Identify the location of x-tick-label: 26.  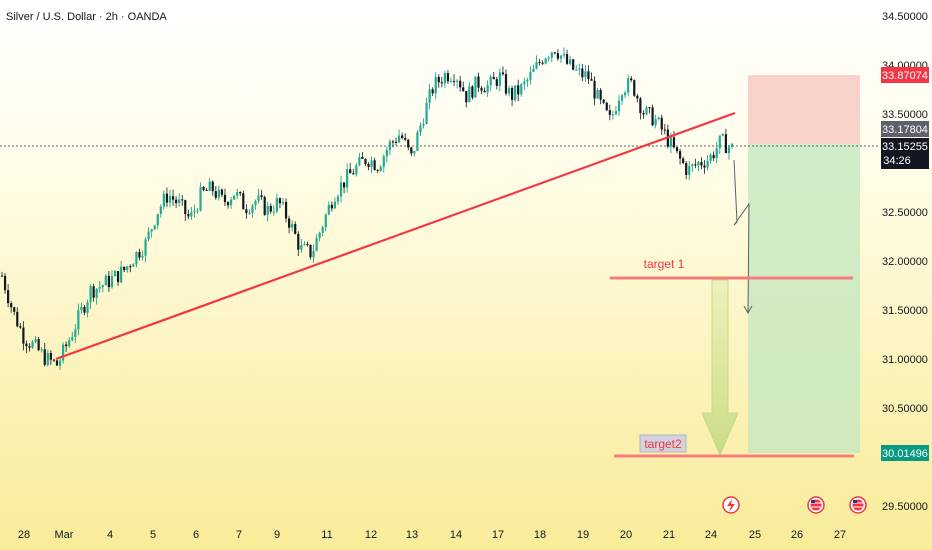
(797, 535).